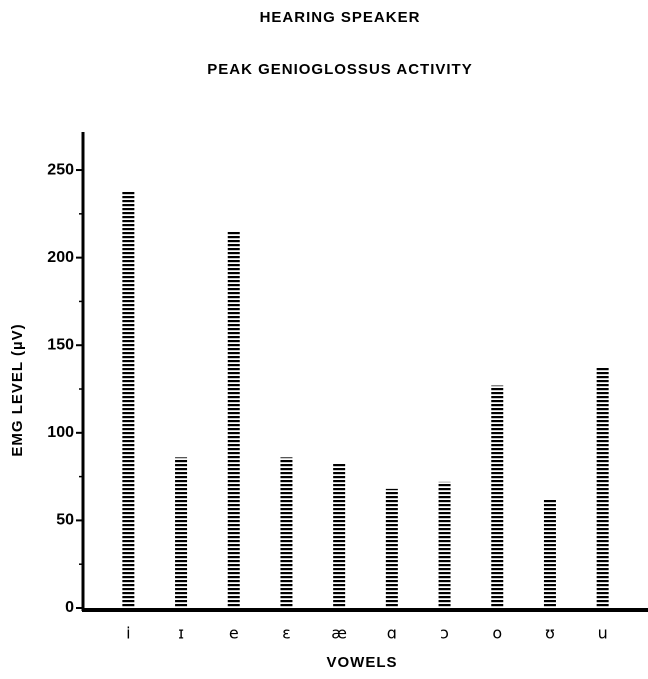 This screenshot has height=679, width=648. What do you see at coordinates (60, 344) in the screenshot?
I see `y-tick-label: 150` at bounding box center [60, 344].